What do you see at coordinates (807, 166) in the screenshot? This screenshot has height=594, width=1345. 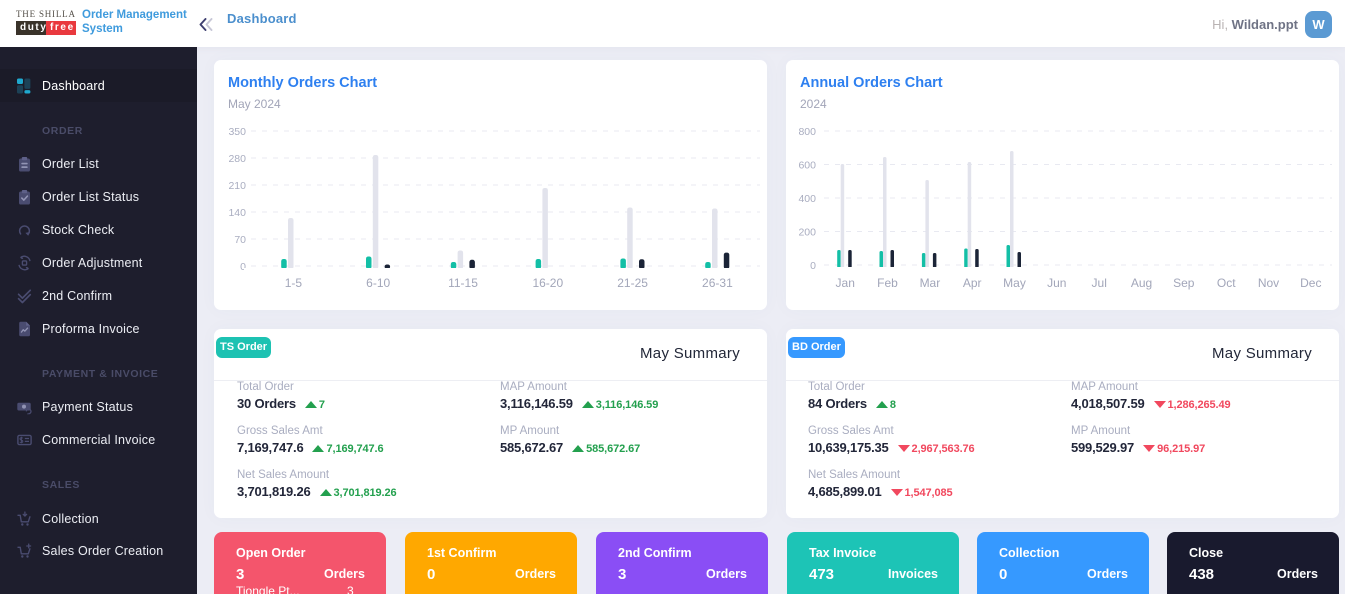 I see `svg-text: 600` at bounding box center [807, 166].